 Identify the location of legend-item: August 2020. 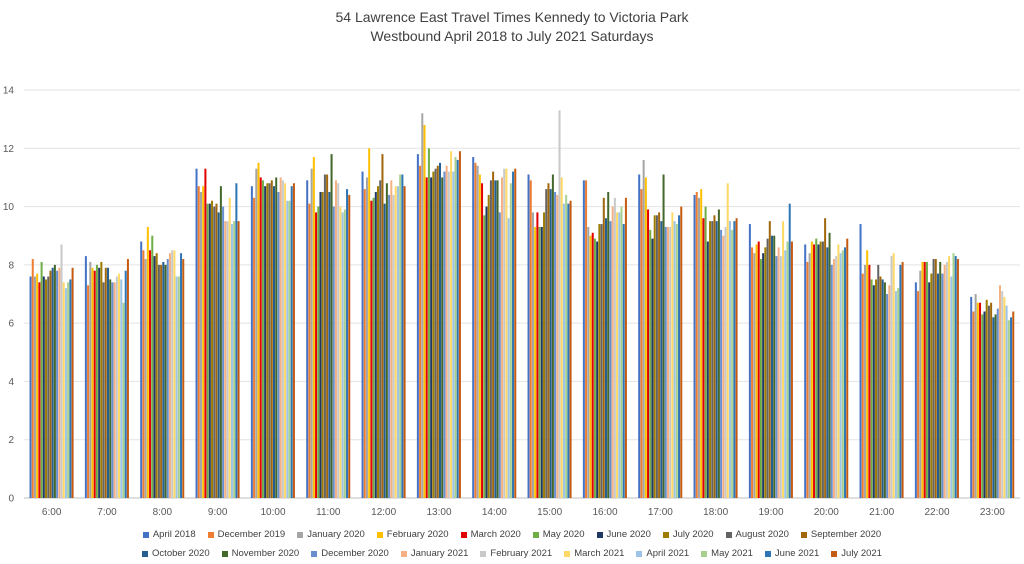
(757, 534).